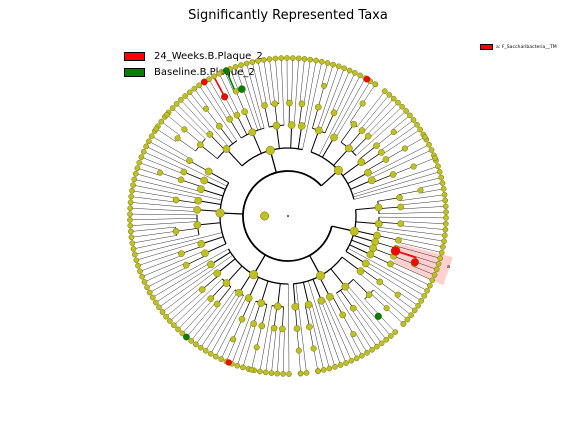  I want to click on legend-item-24-weeks: 24_Weeks.B.Plaque_2, so click(193, 56).